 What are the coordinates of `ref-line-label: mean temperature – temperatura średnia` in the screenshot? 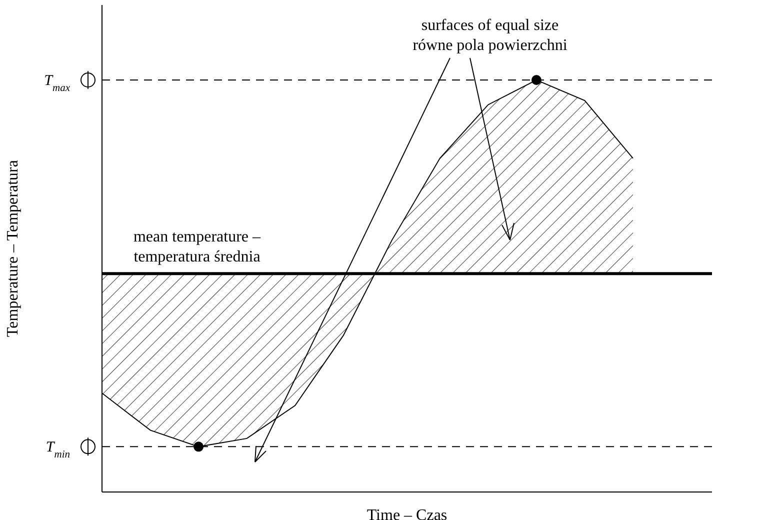 It's located at (197, 247).